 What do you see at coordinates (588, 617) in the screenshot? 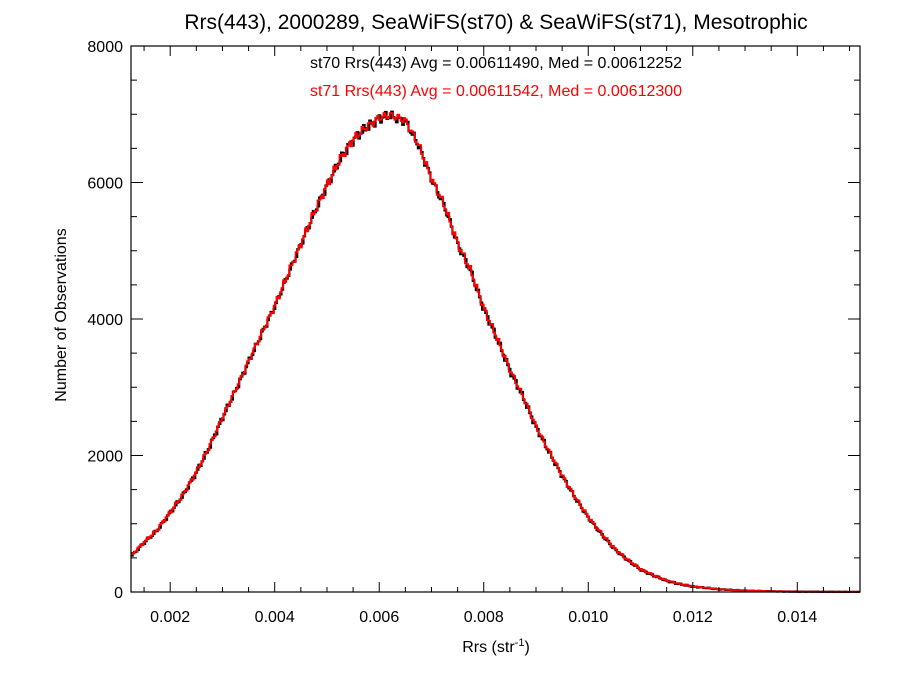
I see `x-tick-label: 0.010` at bounding box center [588, 617].